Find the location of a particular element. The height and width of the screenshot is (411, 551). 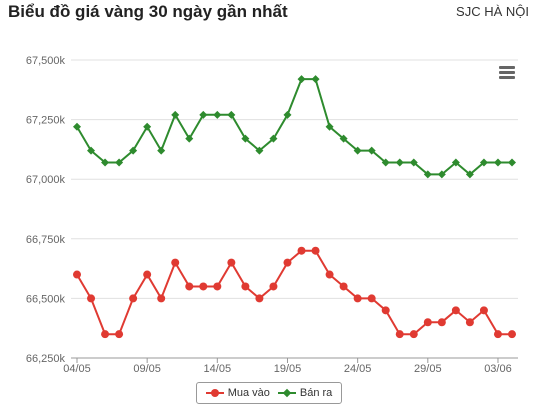

y-tick-label: 67,500k is located at coordinates (46, 61).